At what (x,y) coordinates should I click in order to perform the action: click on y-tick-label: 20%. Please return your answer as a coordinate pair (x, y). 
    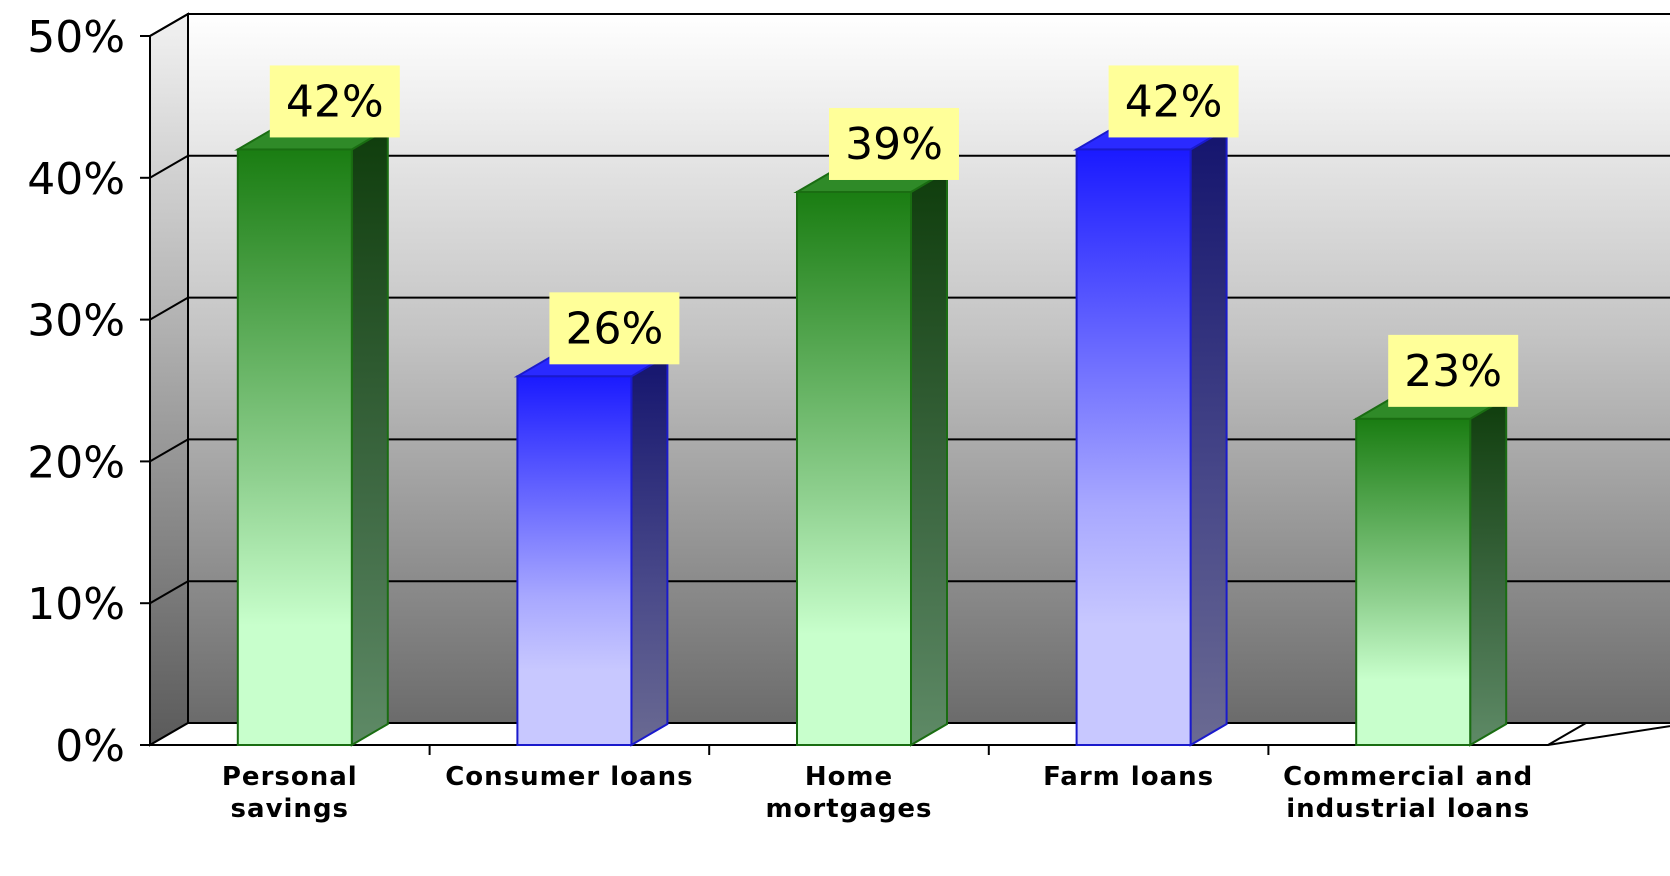
    Looking at the image, I should click on (76, 462).